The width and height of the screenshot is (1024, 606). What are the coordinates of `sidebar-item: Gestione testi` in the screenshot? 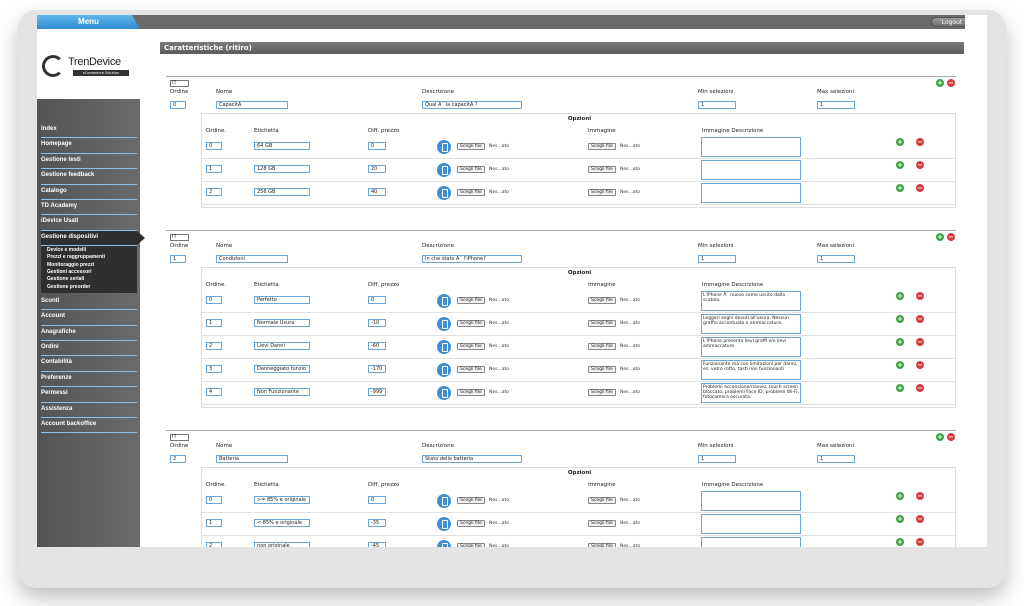 It's located at (89, 162).